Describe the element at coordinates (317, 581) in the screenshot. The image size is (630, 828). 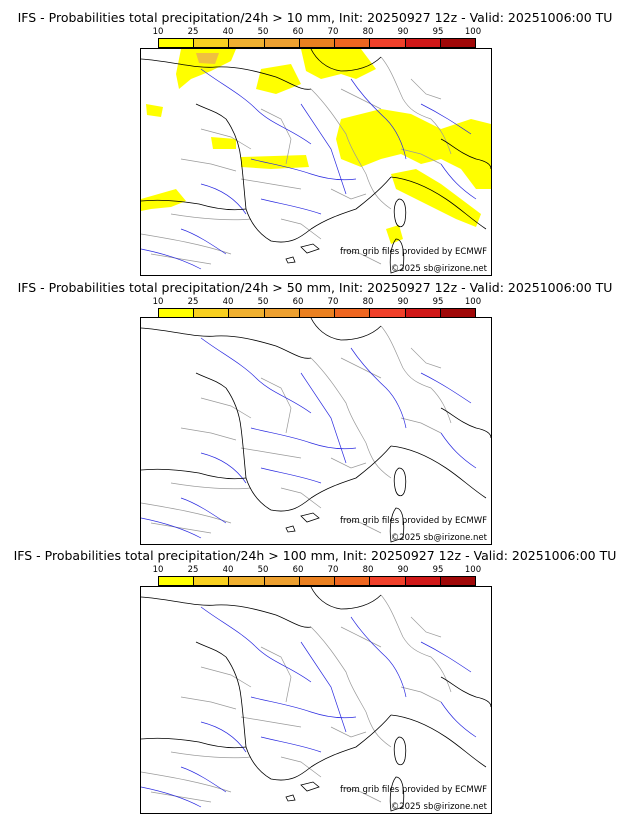
I see `legend-color-bar` at that location.